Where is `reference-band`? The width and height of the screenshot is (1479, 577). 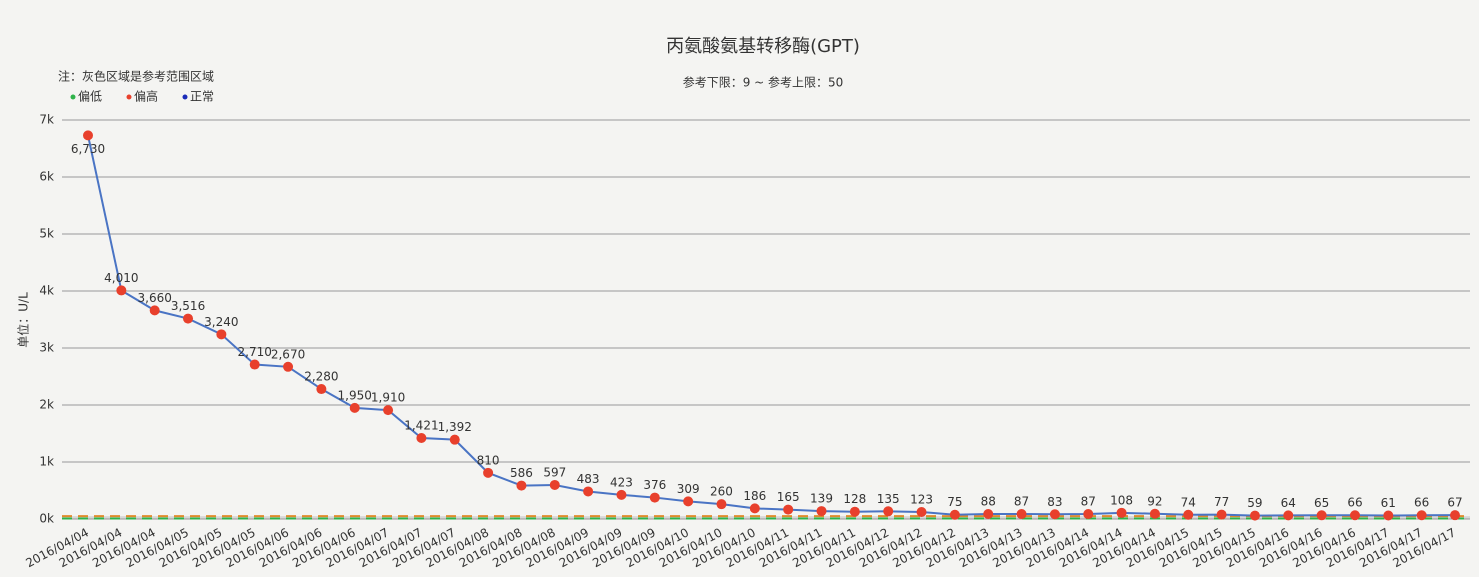
reference-band is located at coordinates (766, 517).